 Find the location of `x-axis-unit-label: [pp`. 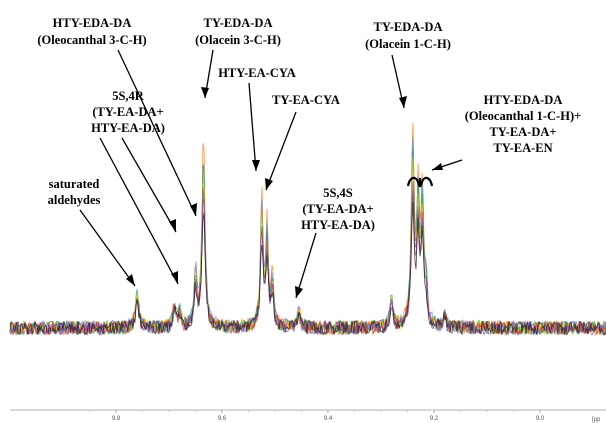

x-axis-unit-label: [pp is located at coordinates (596, 420).